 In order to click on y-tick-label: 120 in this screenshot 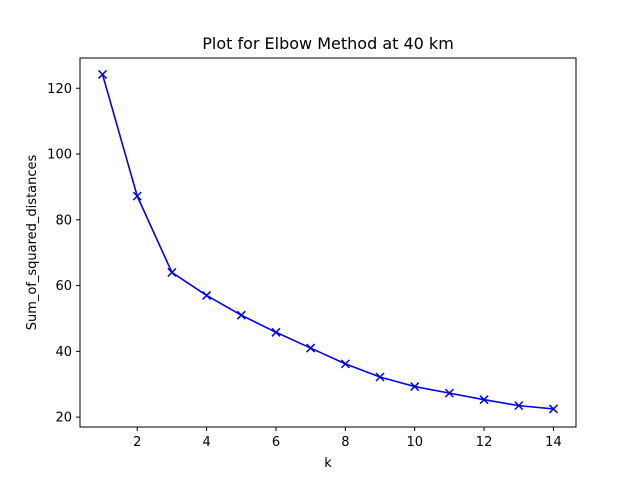, I will do `click(59, 89)`.